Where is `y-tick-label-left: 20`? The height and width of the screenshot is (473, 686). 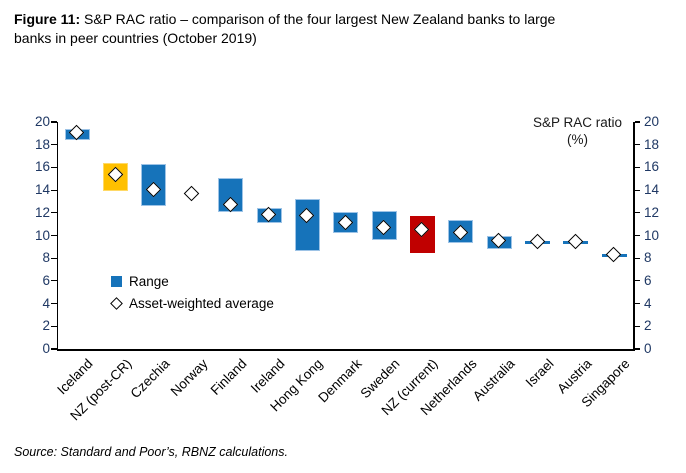
y-tick-label-left: 20 is located at coordinates (42, 121).